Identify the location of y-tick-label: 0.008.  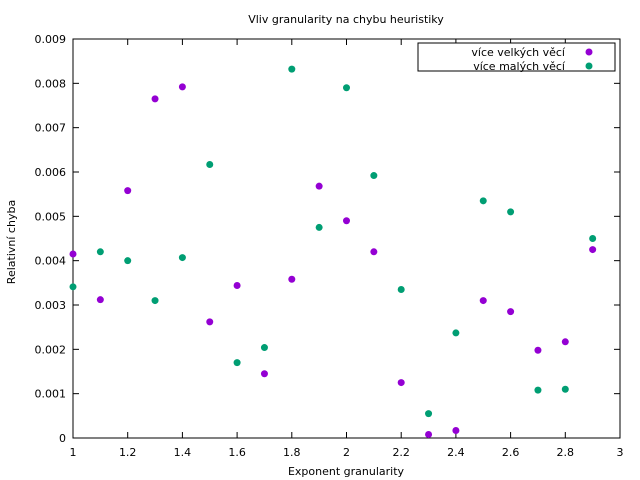
(51, 83).